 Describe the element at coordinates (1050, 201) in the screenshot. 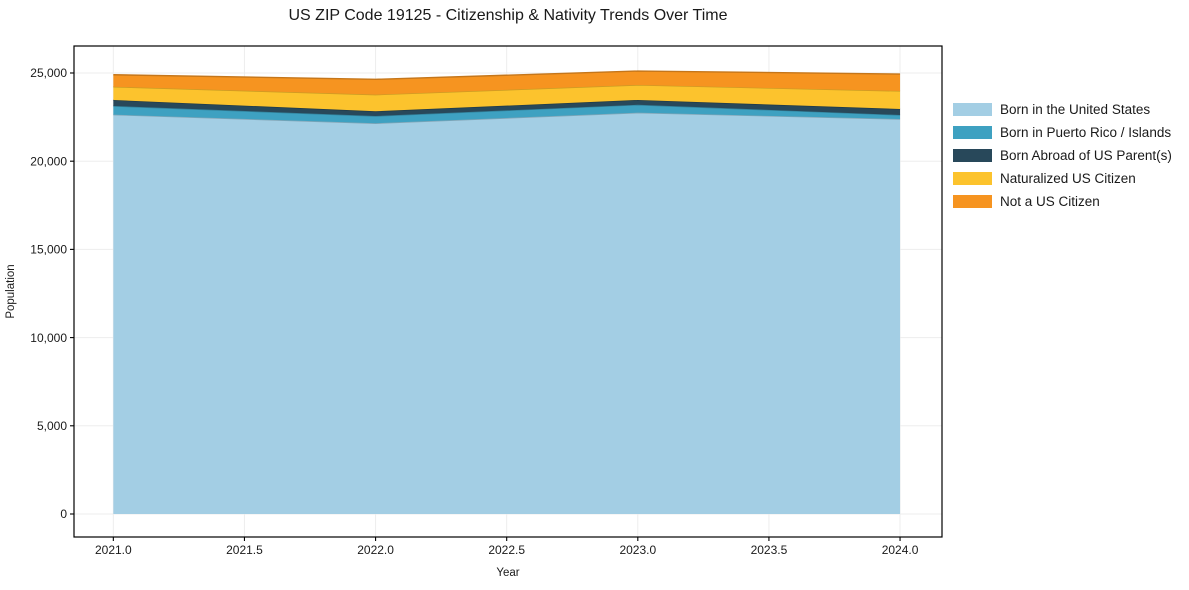

I see `legend-label: Not a US Citizen` at that location.